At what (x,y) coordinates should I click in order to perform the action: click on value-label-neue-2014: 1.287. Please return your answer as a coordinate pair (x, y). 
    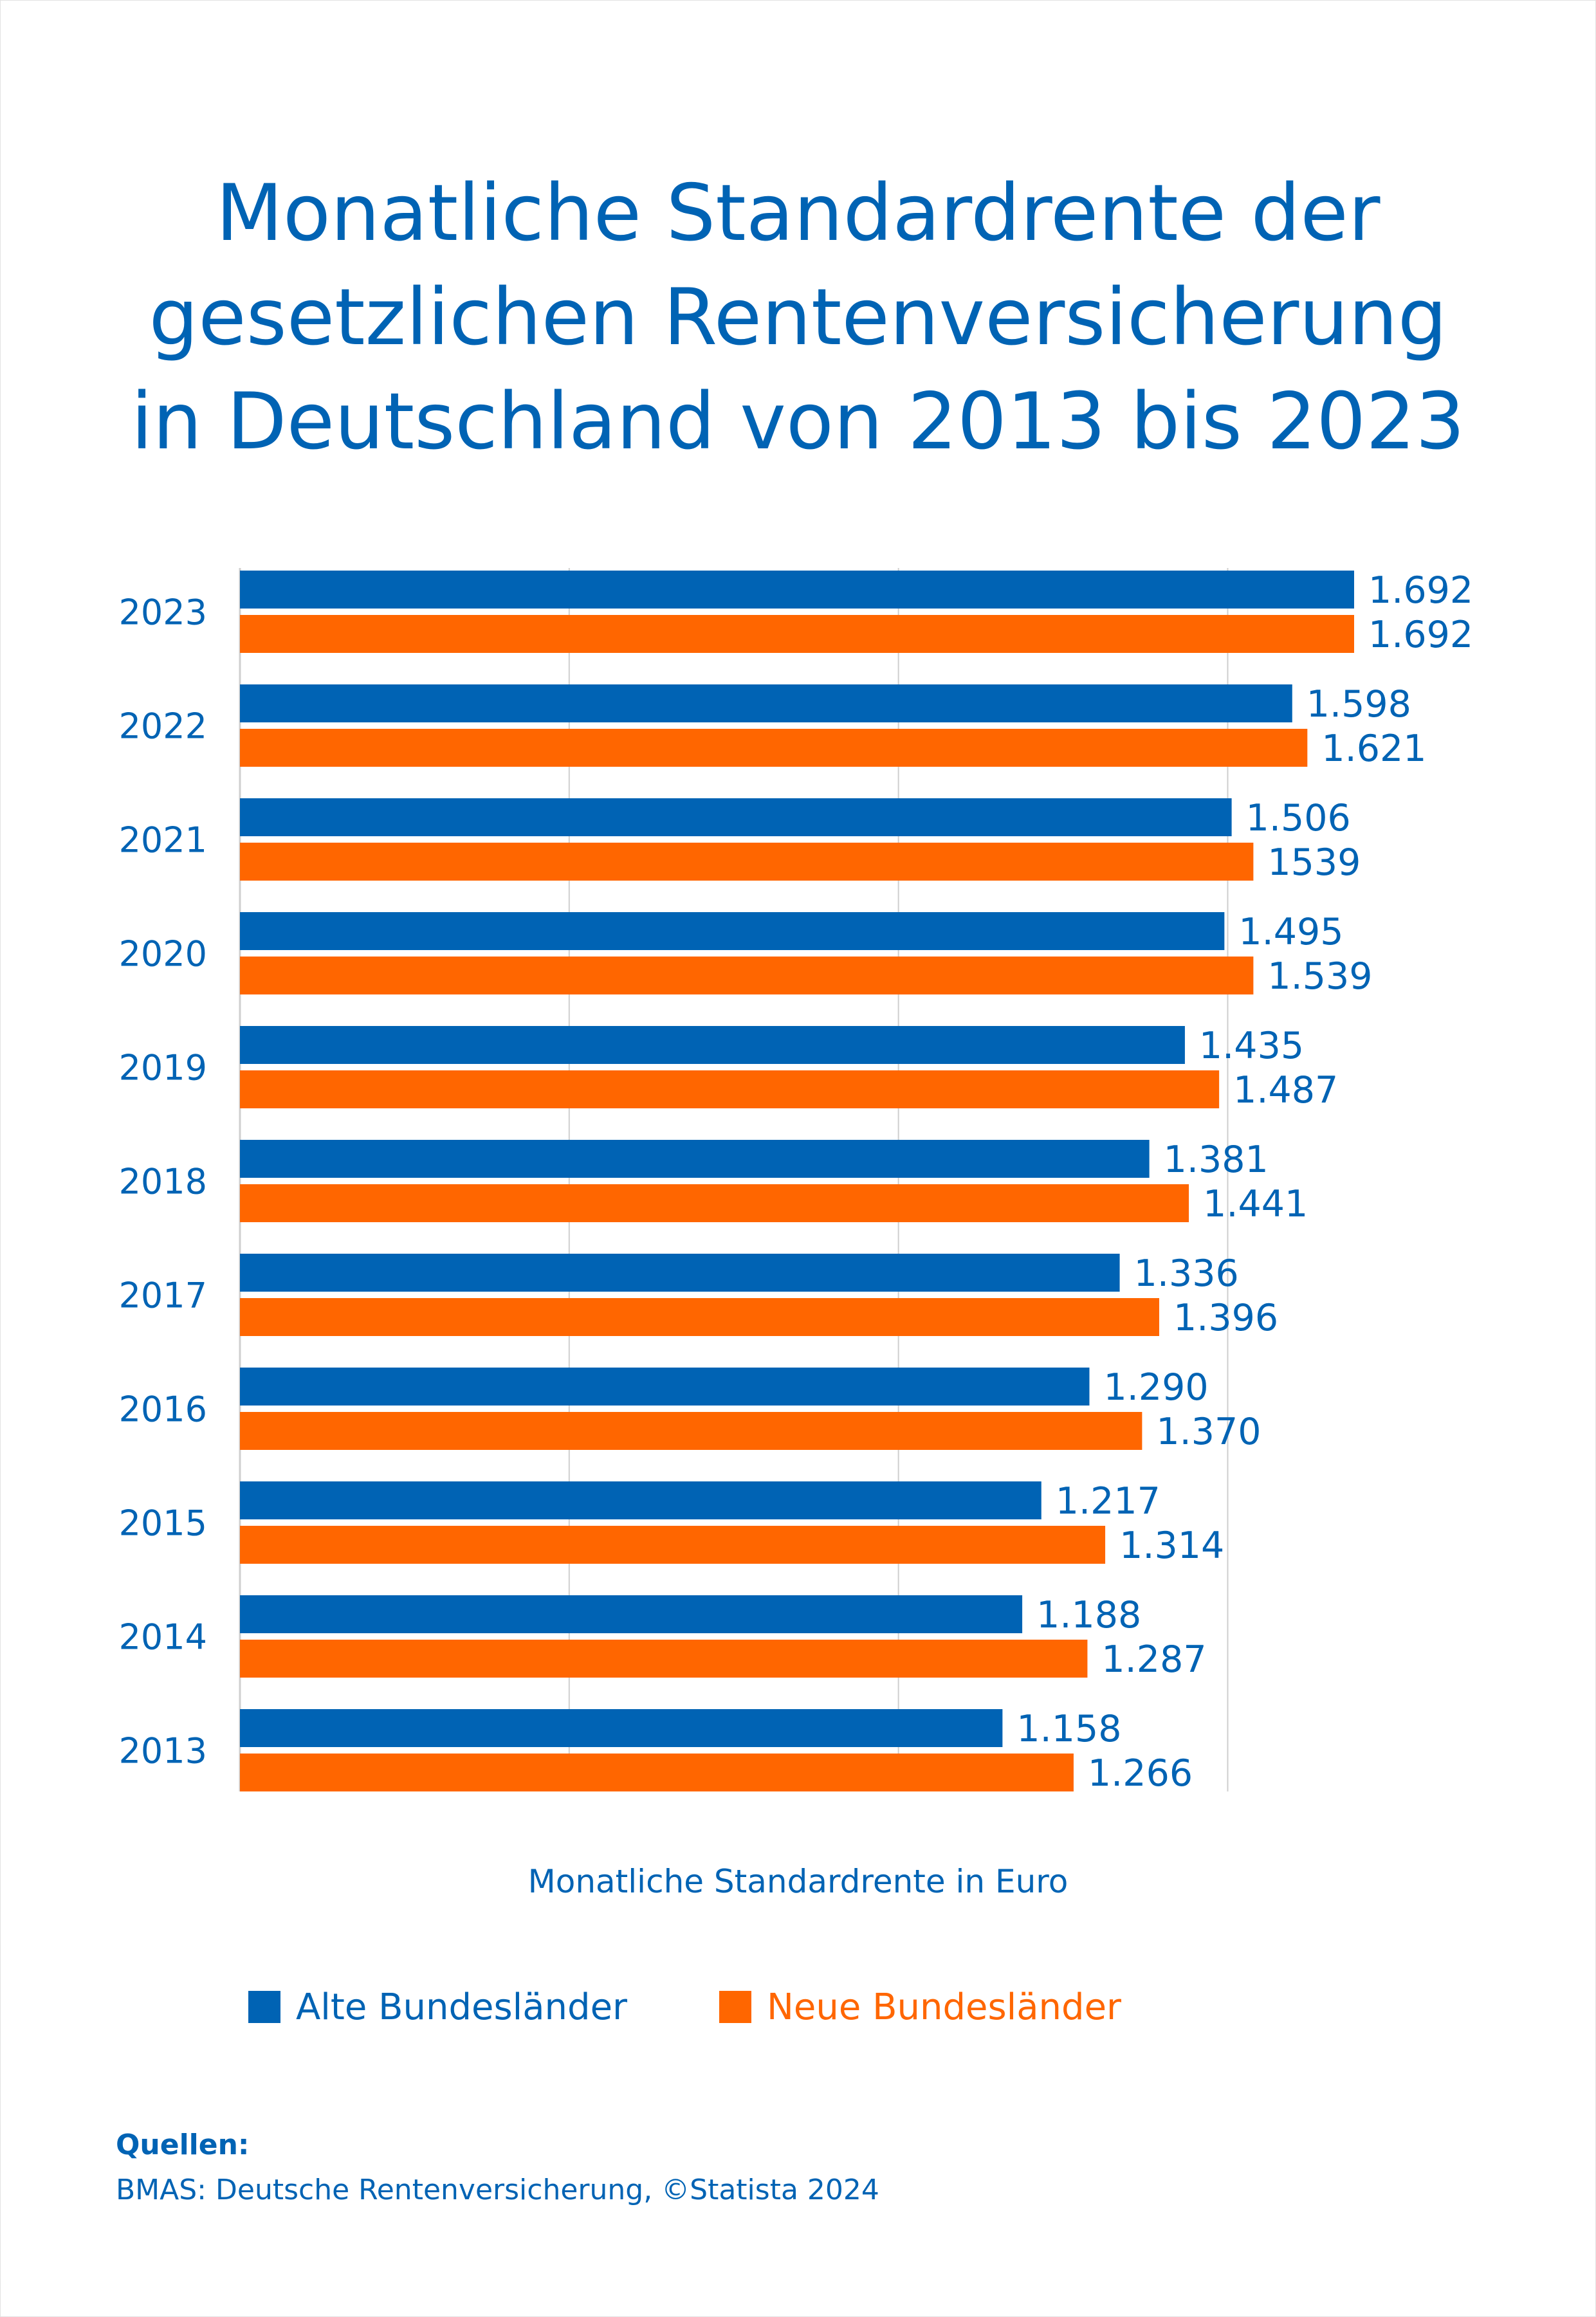
    Looking at the image, I should click on (1153, 1659).